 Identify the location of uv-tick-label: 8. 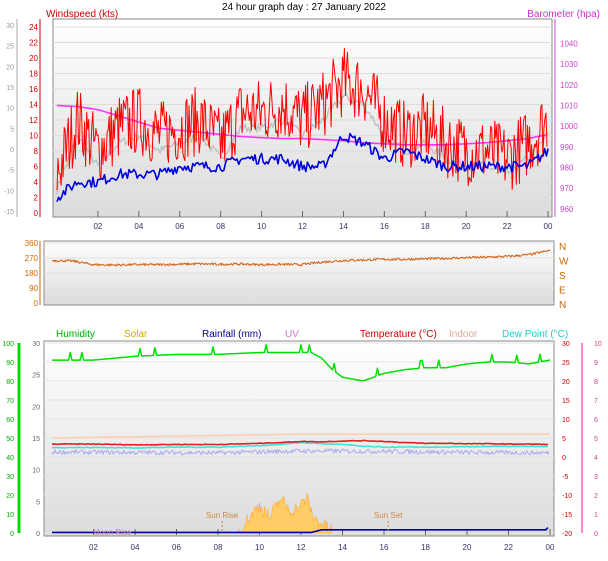
(596, 382).